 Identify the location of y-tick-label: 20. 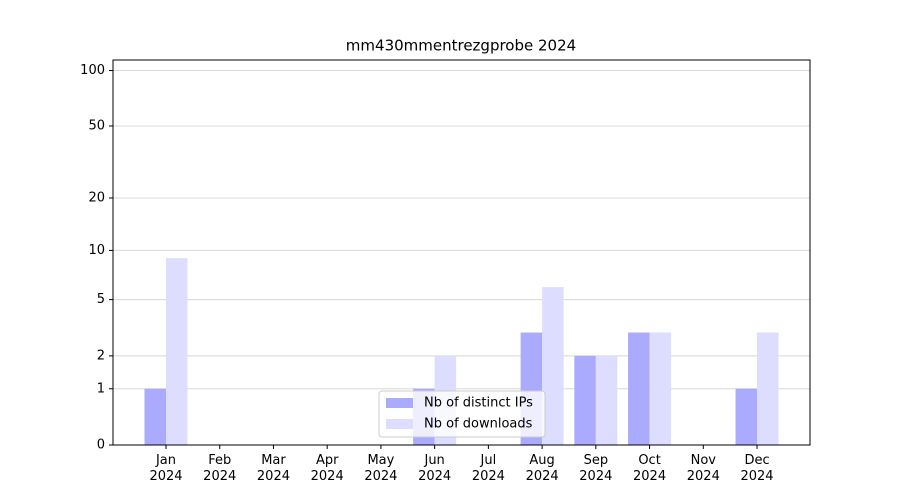
(96, 197).